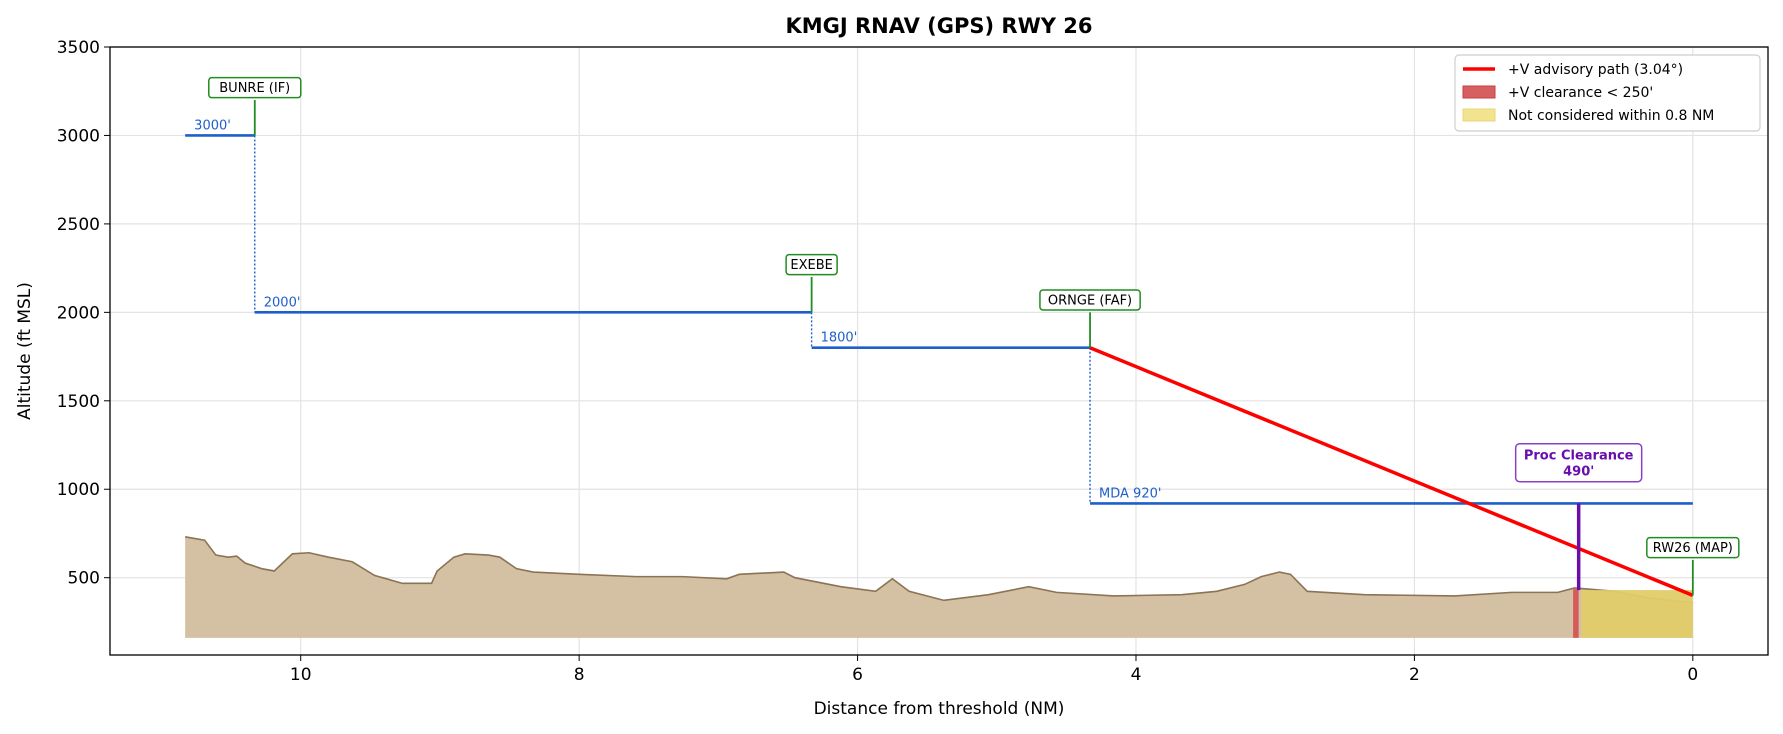 The width and height of the screenshot is (1783, 734). I want to click on legend-label: Not considered within 0.8 NM, so click(1611, 116).